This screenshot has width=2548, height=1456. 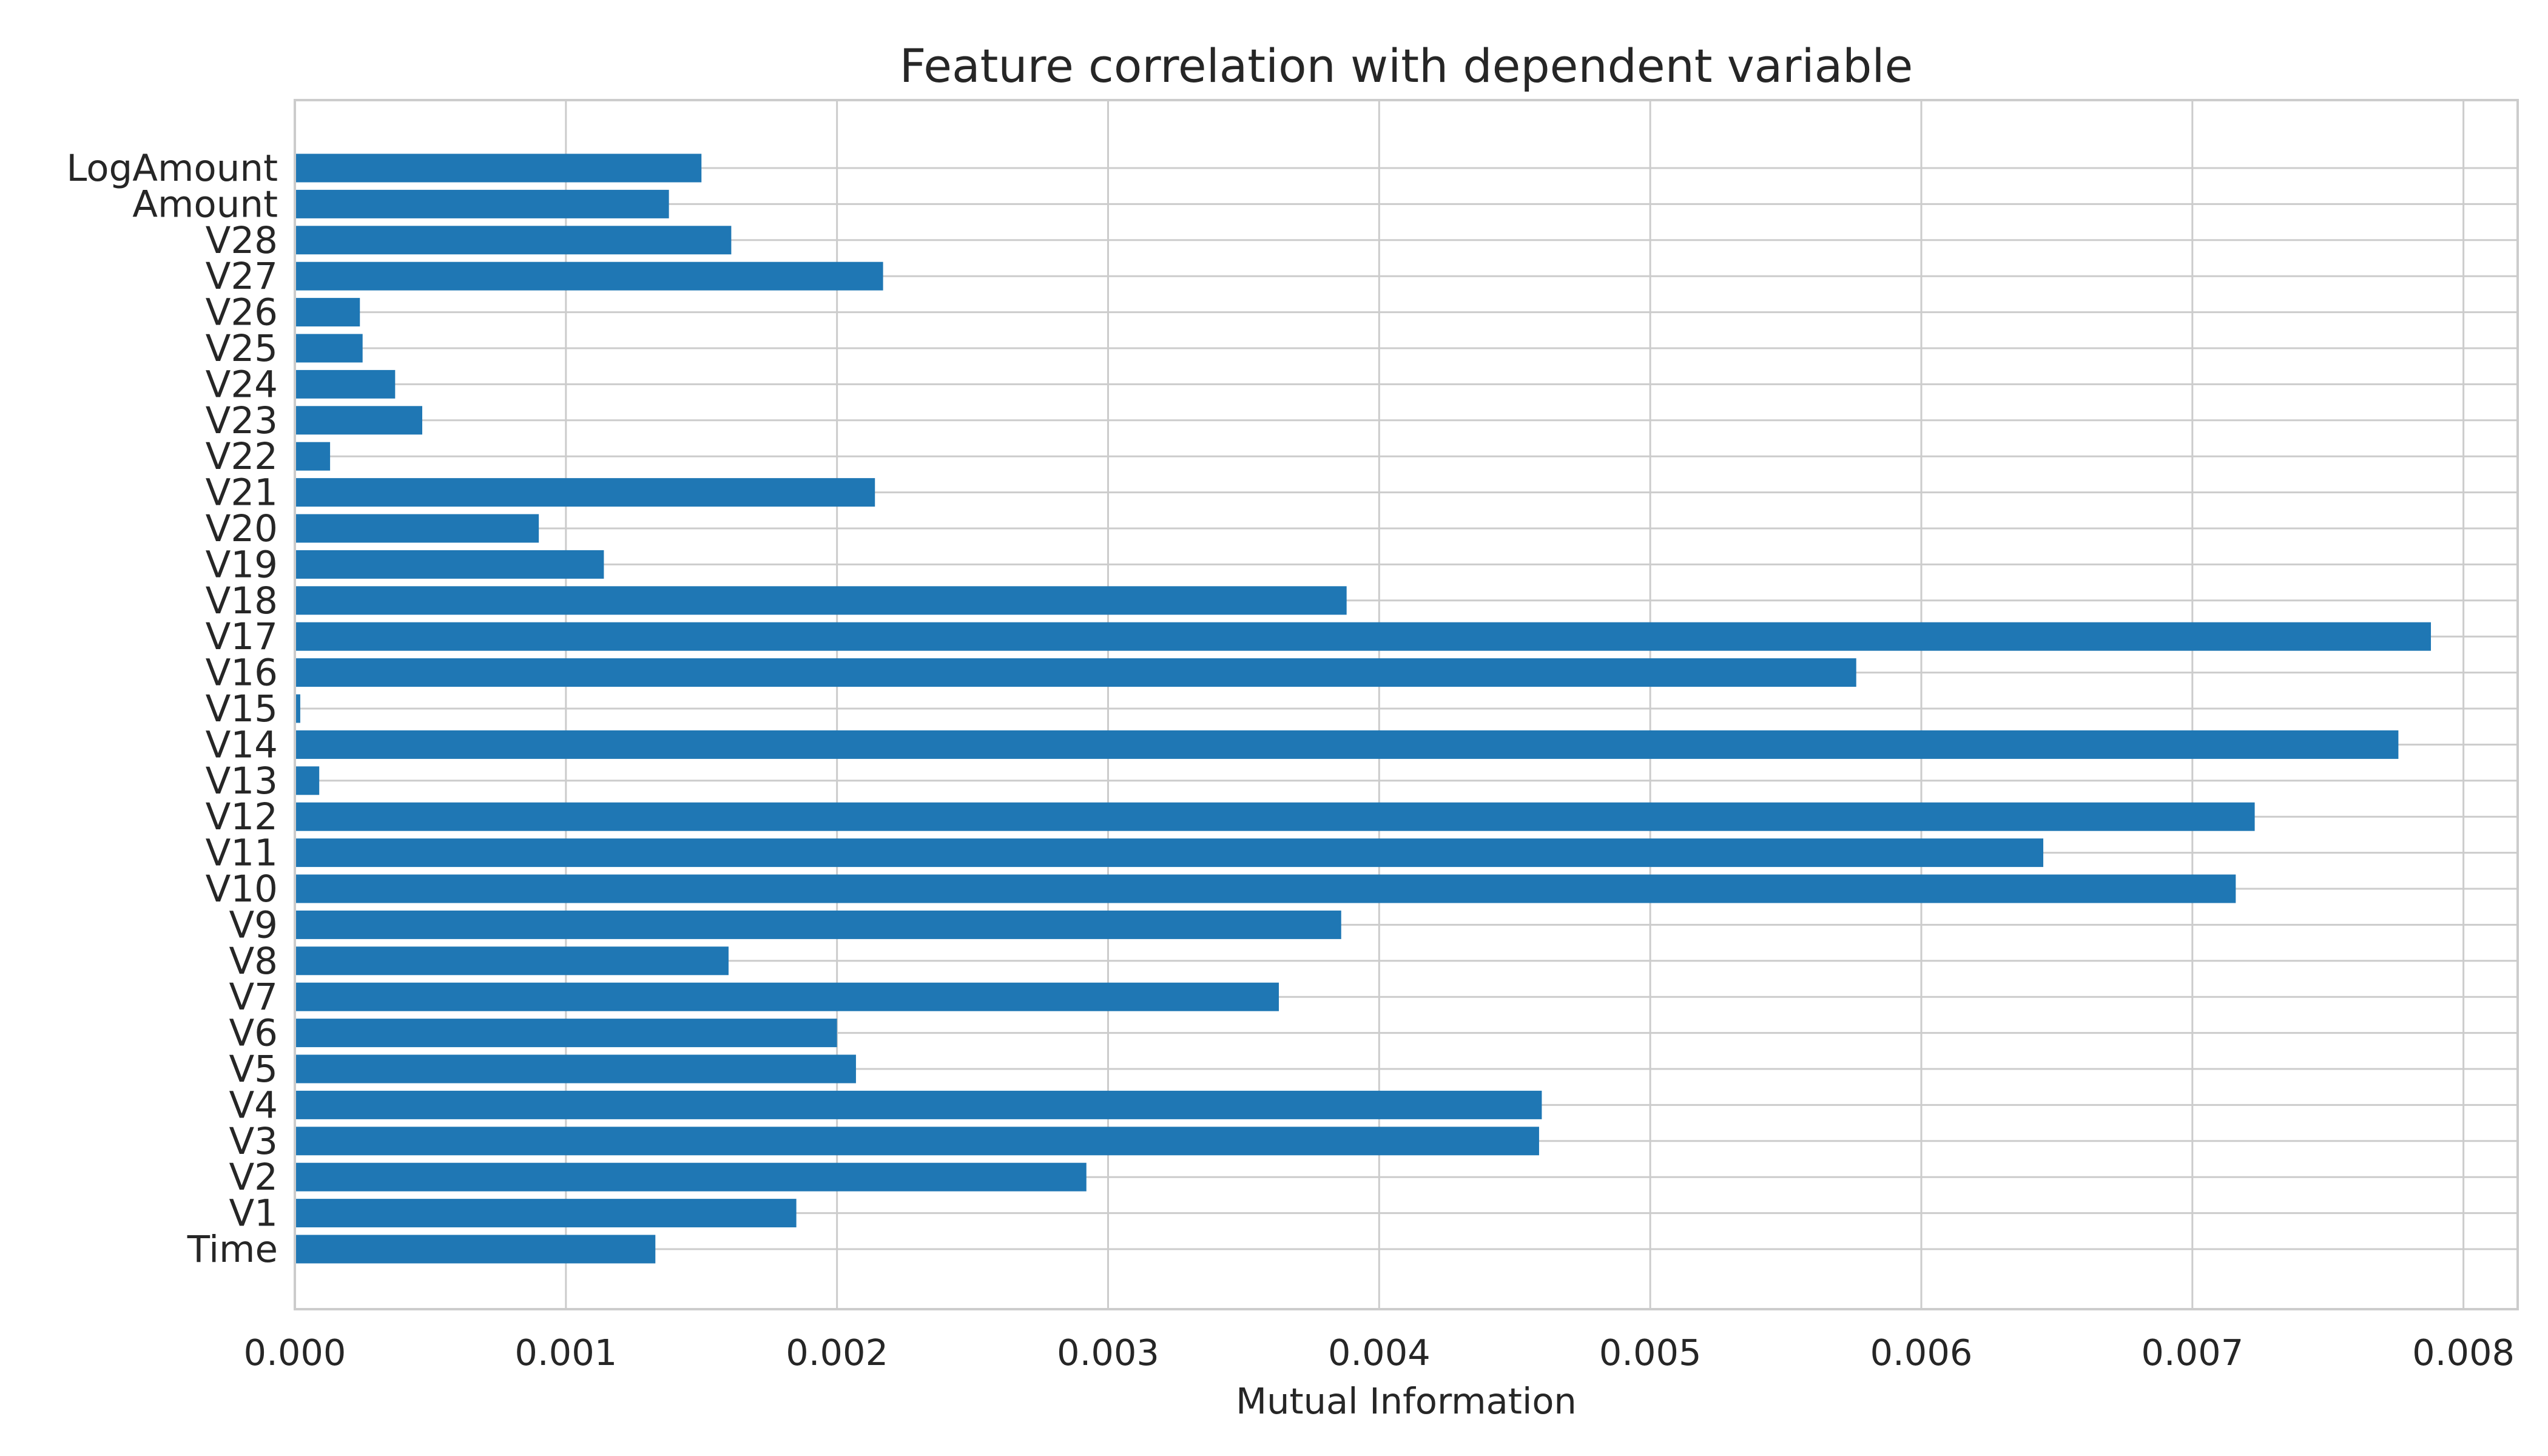 What do you see at coordinates (585, 492) in the screenshot?
I see `bar-v21` at bounding box center [585, 492].